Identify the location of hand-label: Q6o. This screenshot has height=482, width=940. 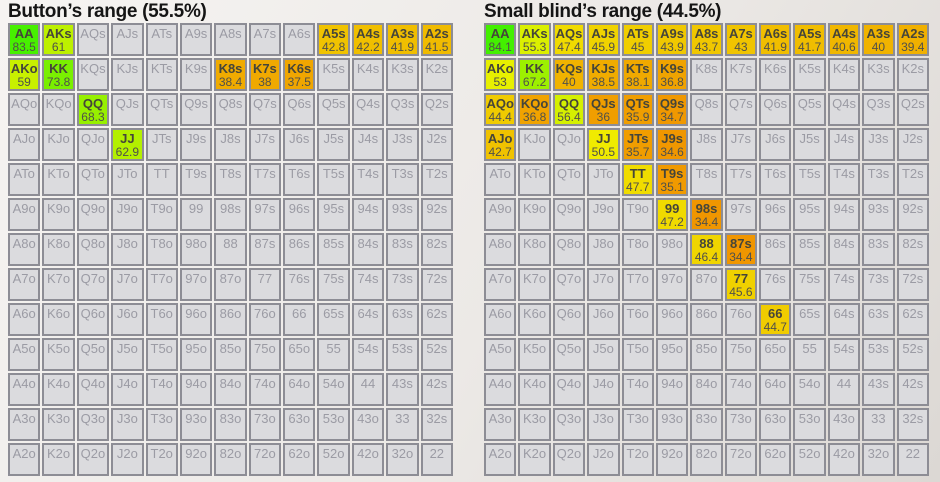
(569, 313).